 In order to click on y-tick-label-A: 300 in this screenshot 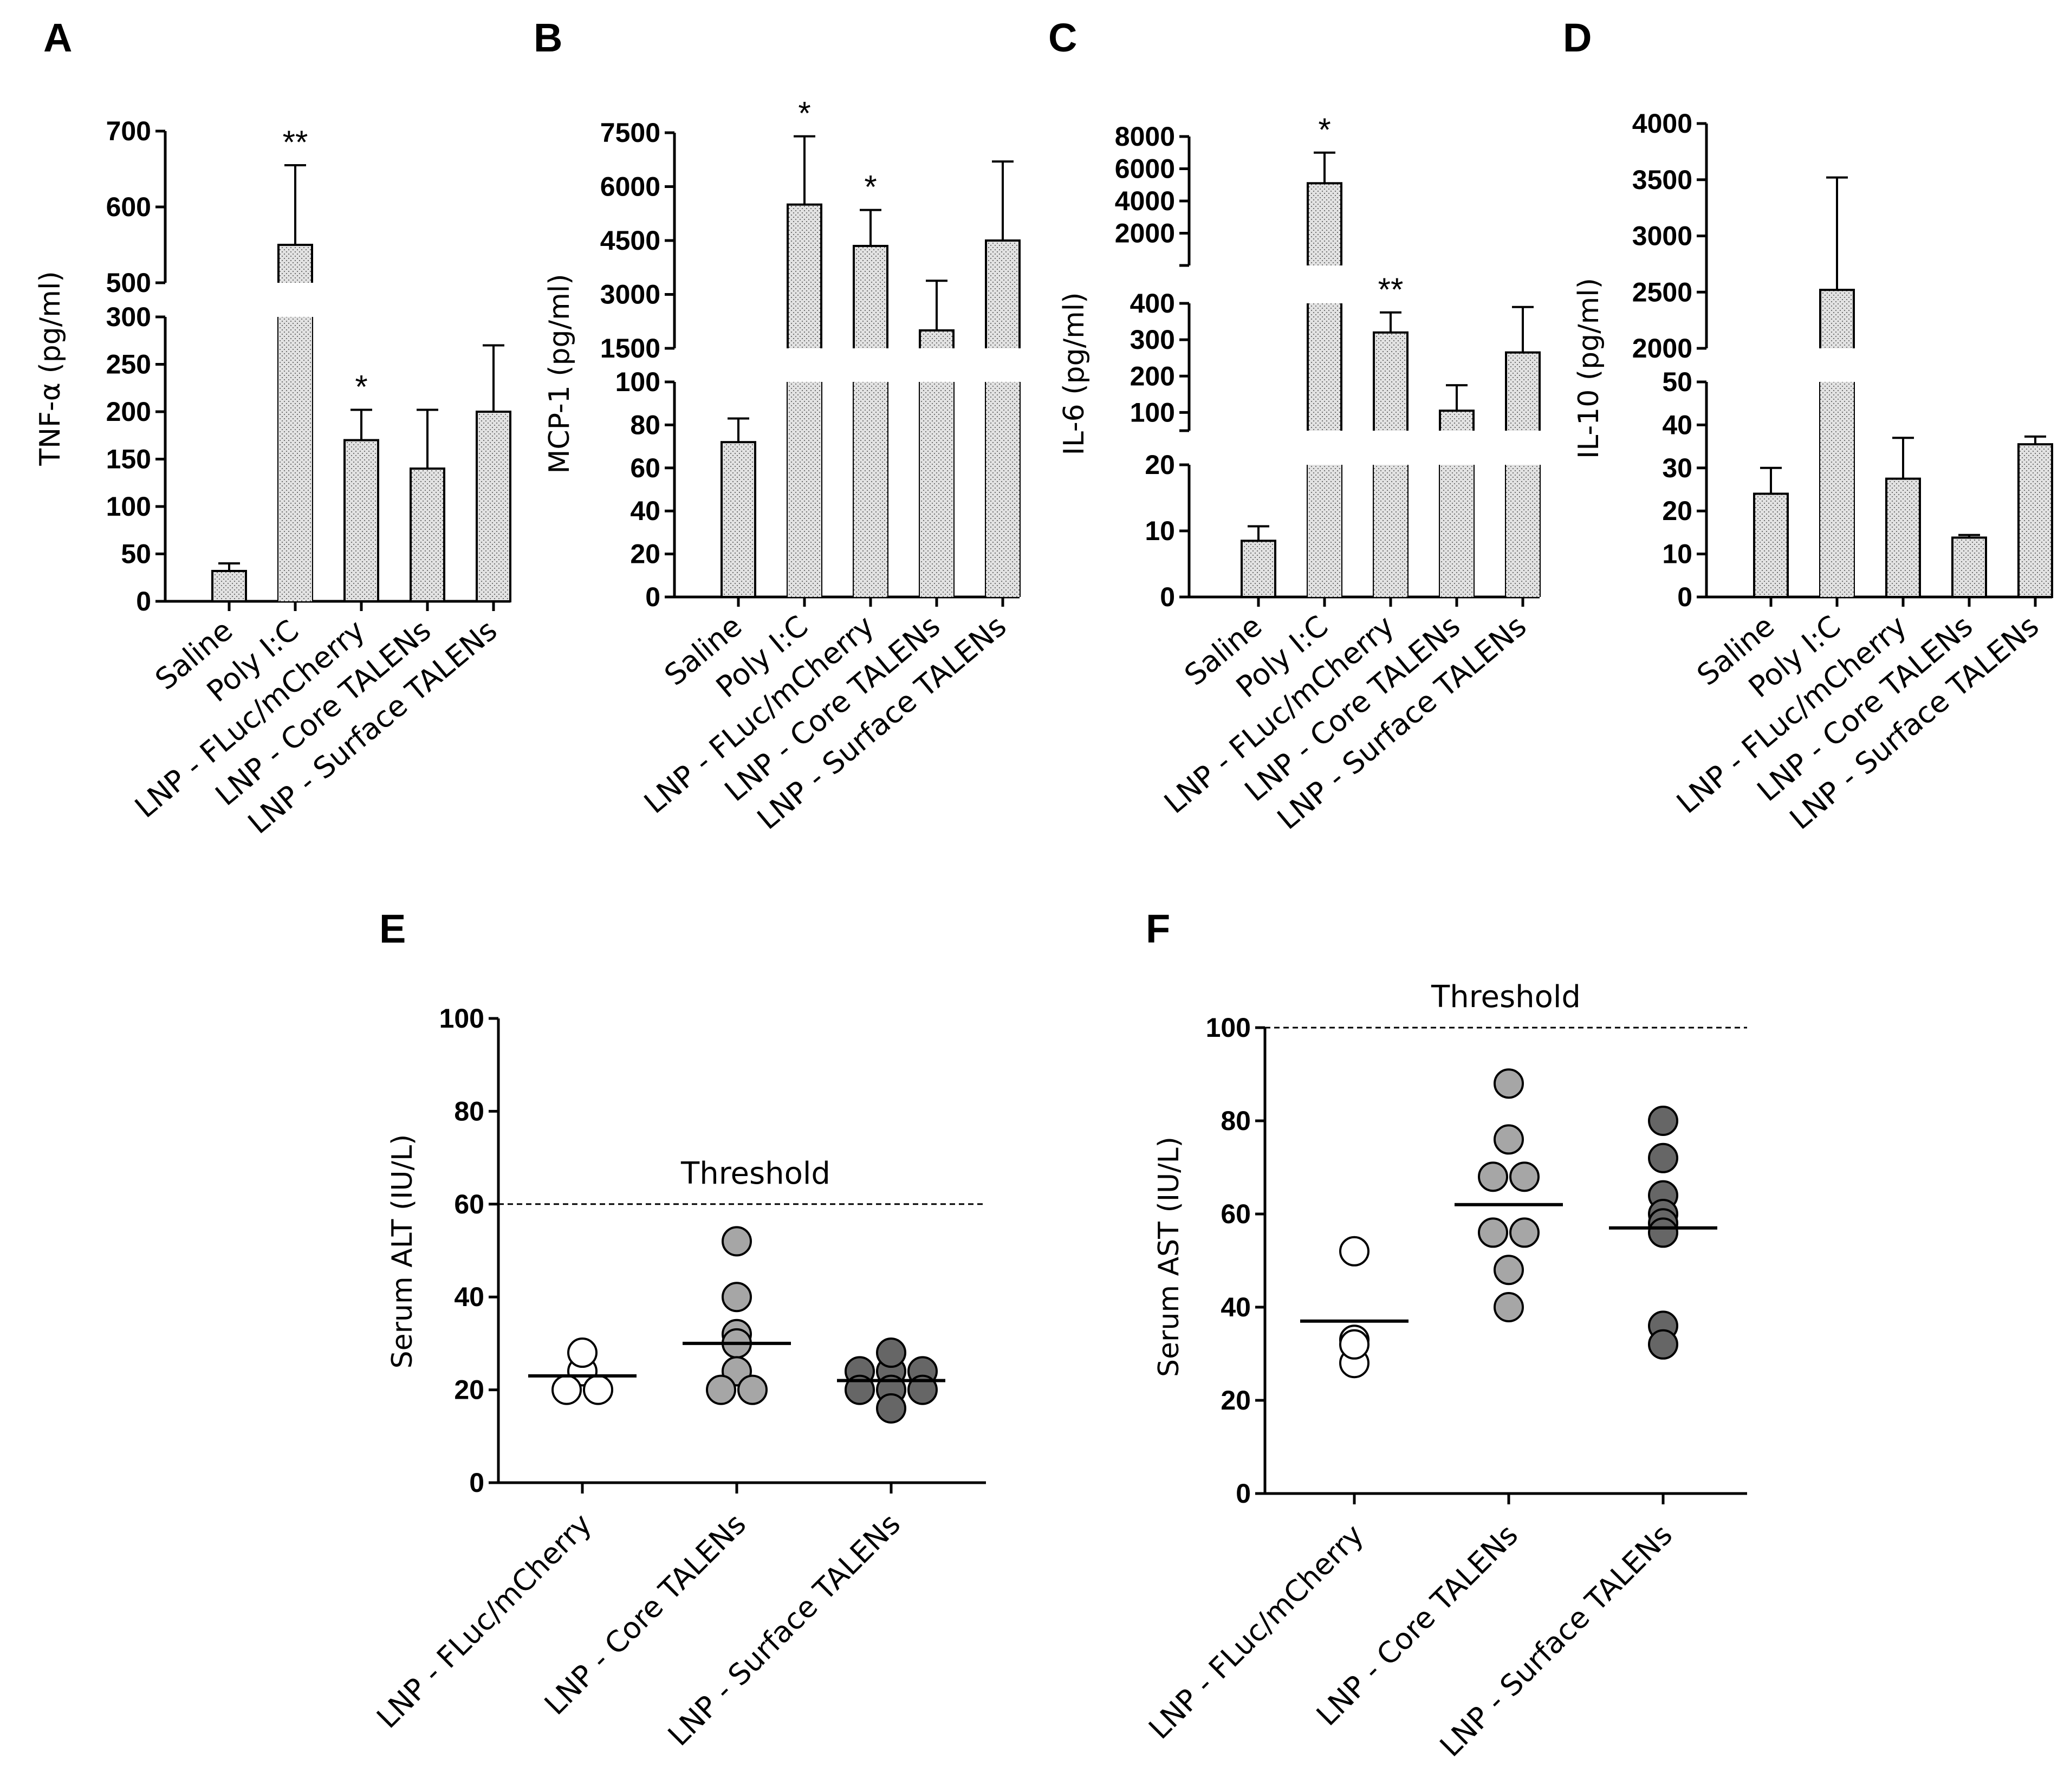, I will do `click(128, 317)`.